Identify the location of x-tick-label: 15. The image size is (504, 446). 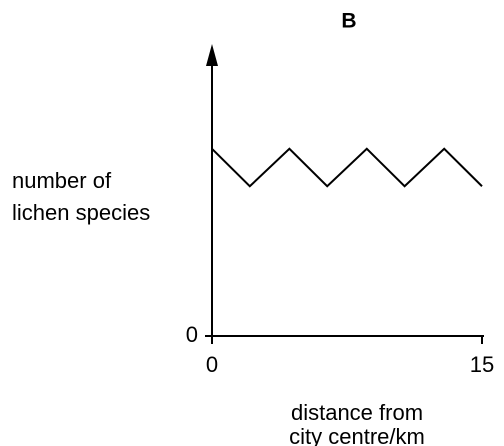
(482, 364).